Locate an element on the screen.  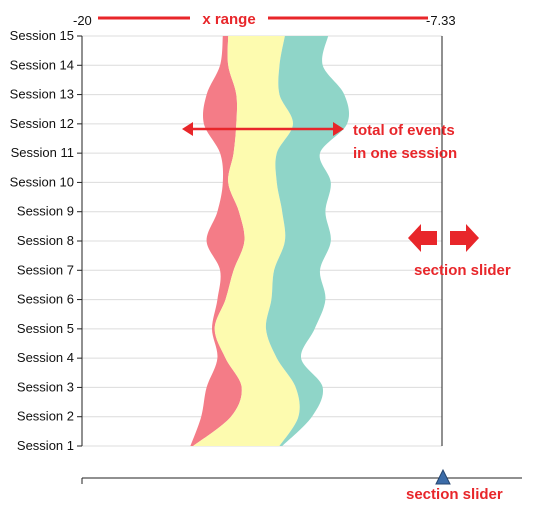
slider-left-arrow-icon is located at coordinates (422, 238).